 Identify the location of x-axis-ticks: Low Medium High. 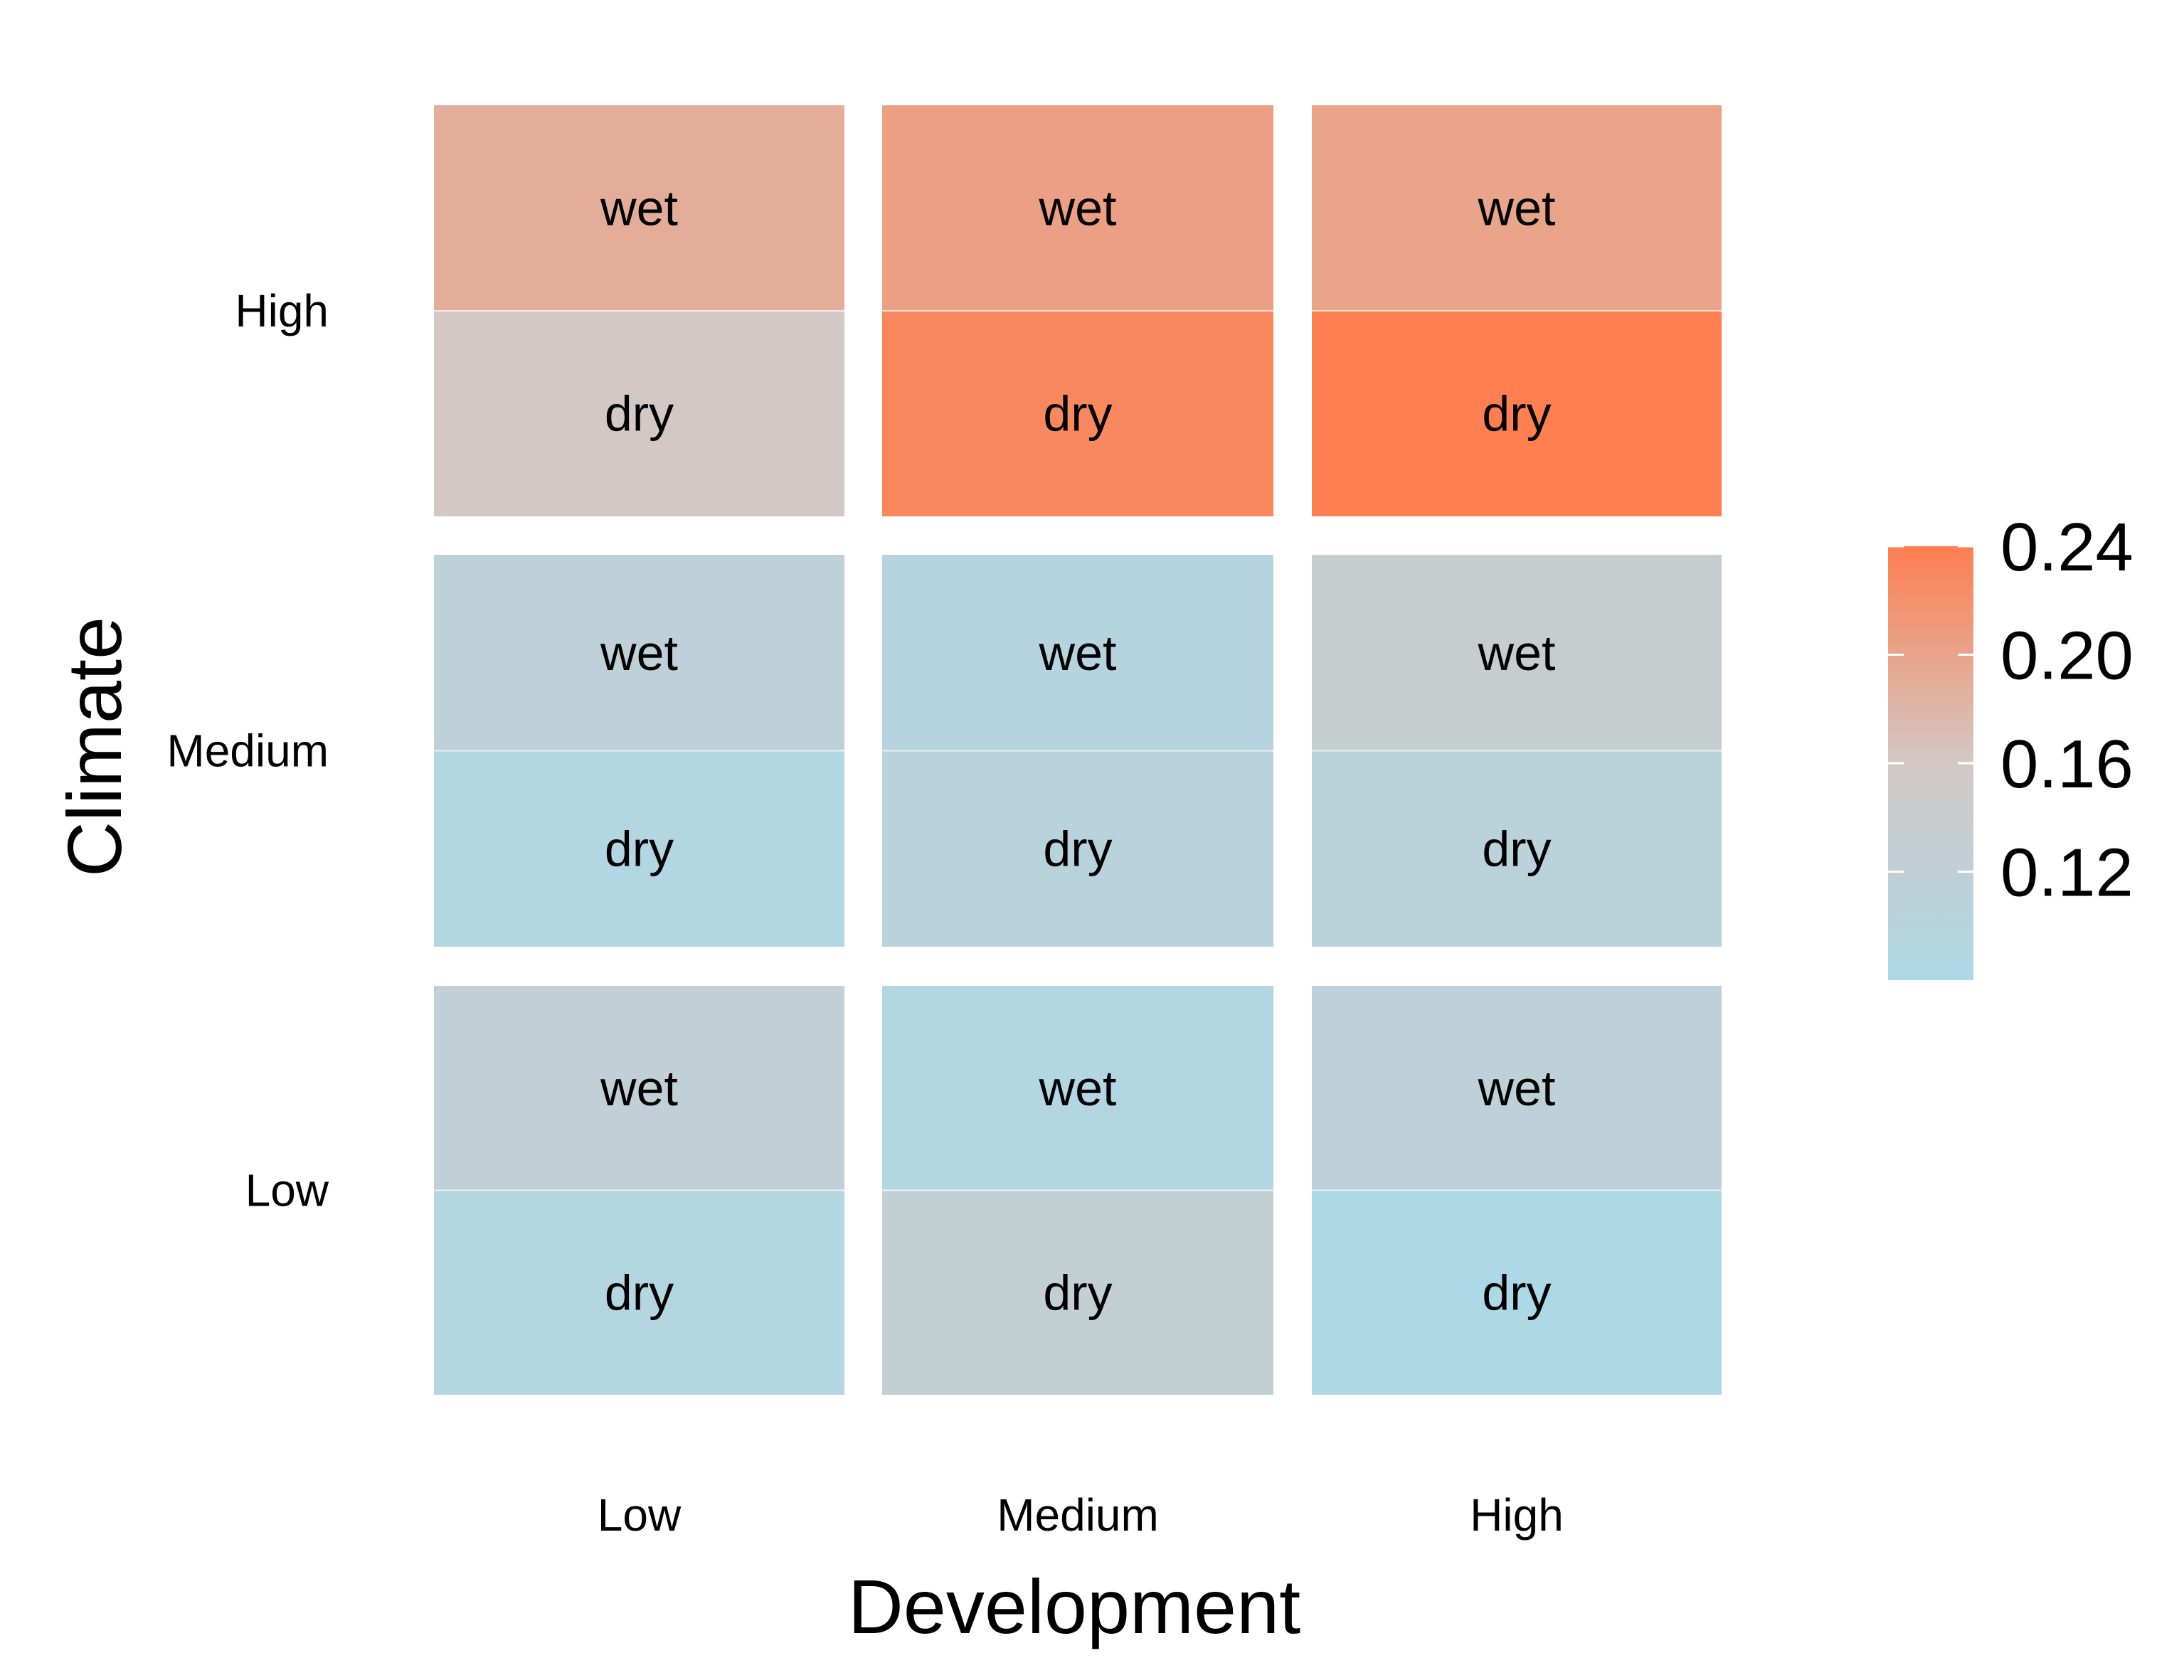
(1081, 1515).